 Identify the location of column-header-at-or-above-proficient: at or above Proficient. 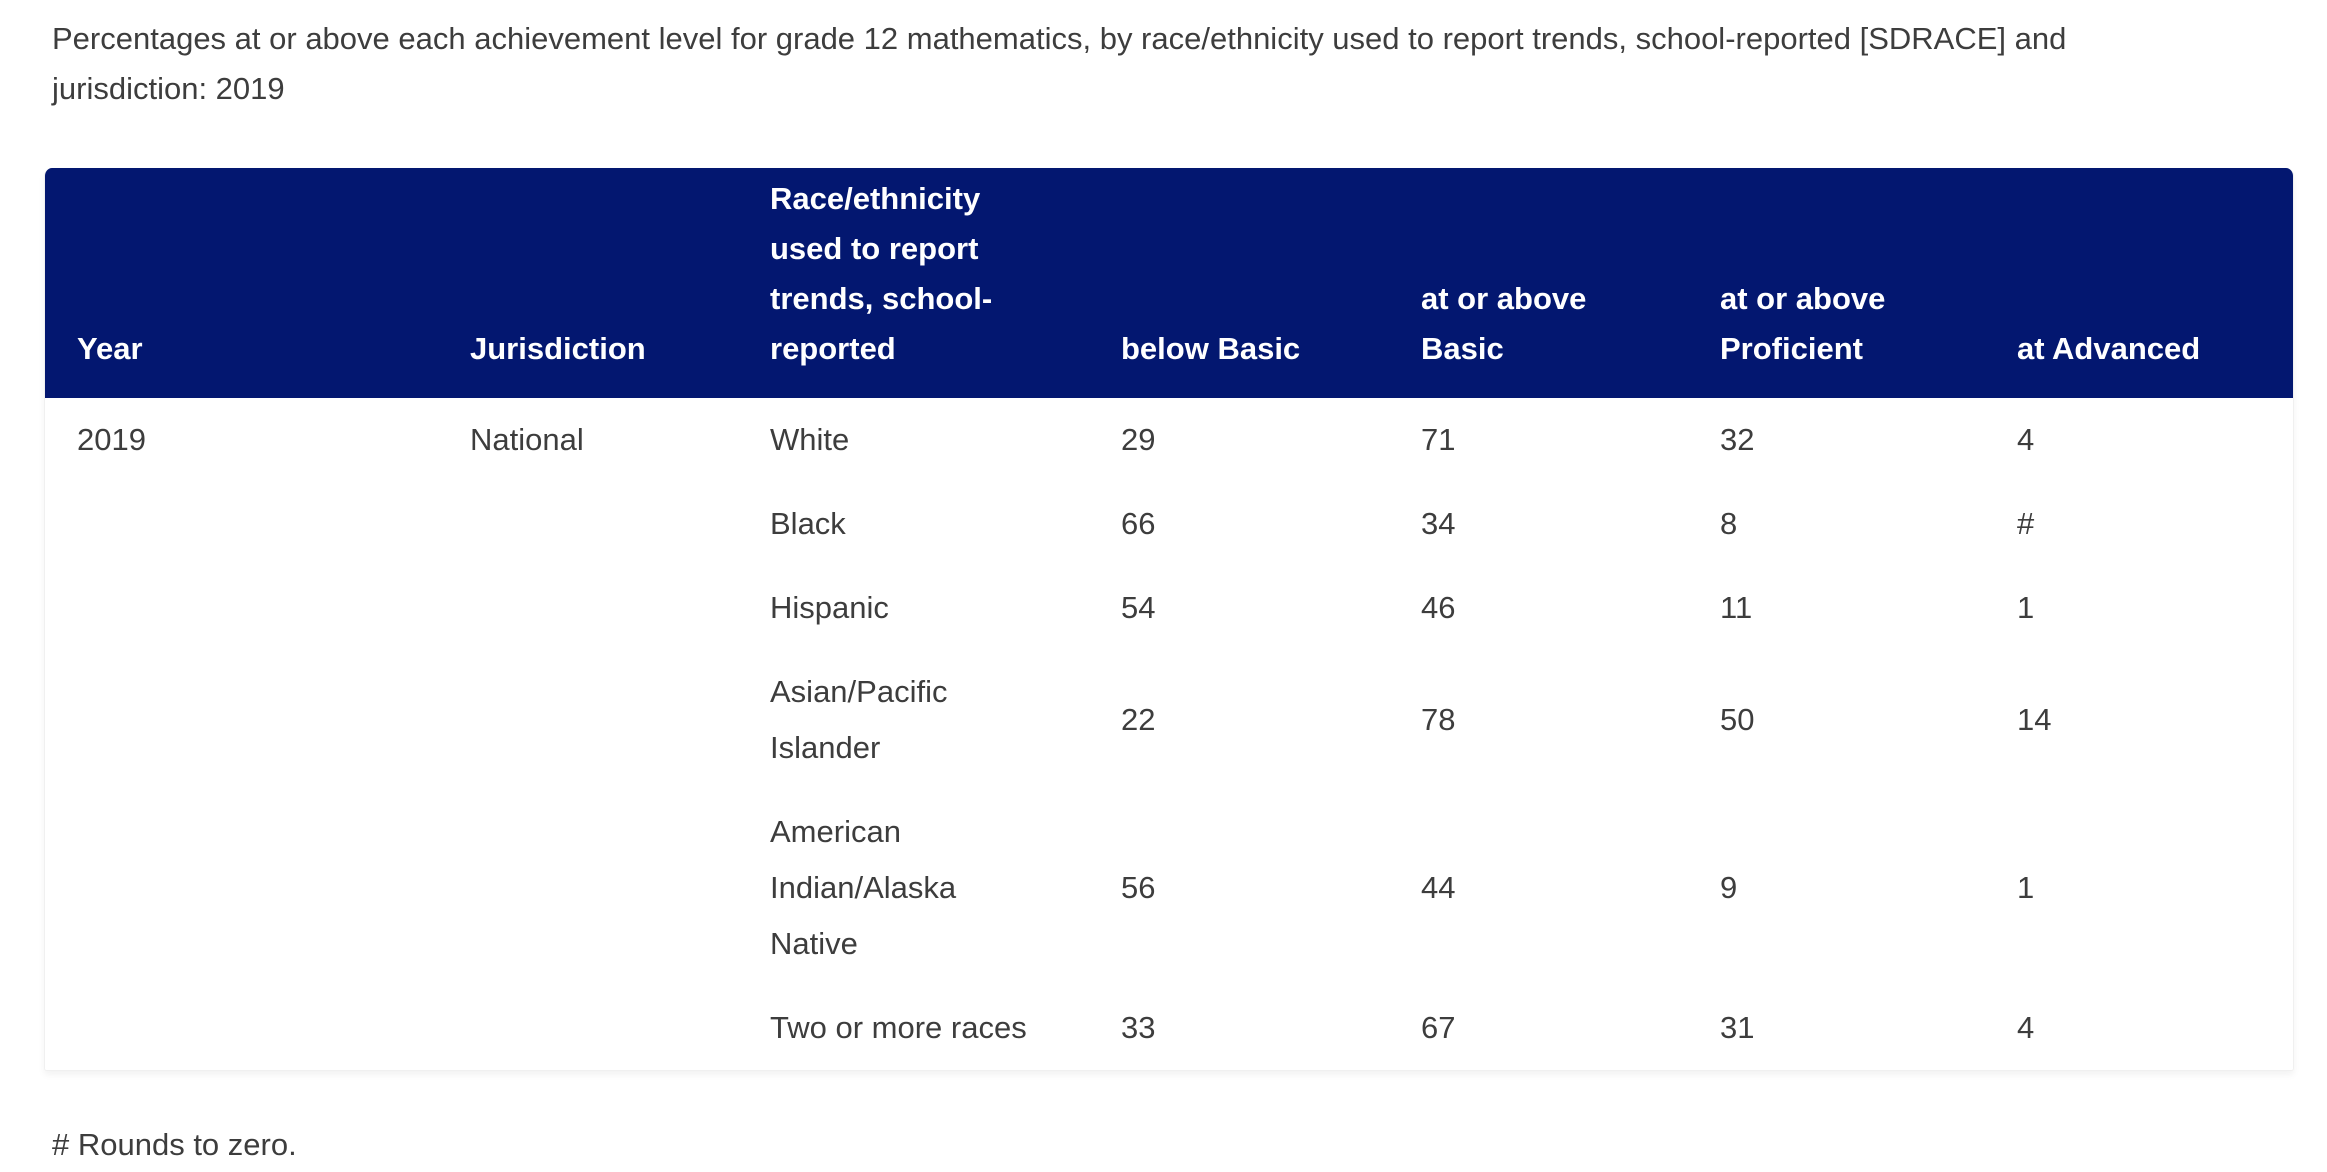
(1836, 283).